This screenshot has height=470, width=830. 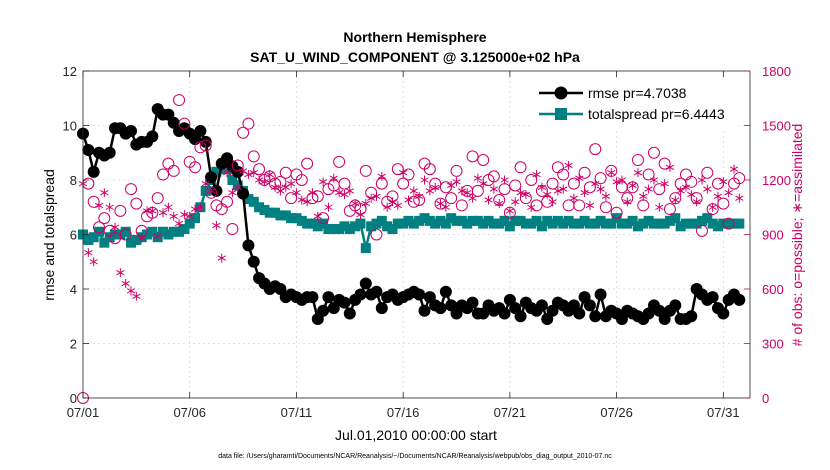 I want to click on y-right-tick-label: 1200, so click(x=776, y=180).